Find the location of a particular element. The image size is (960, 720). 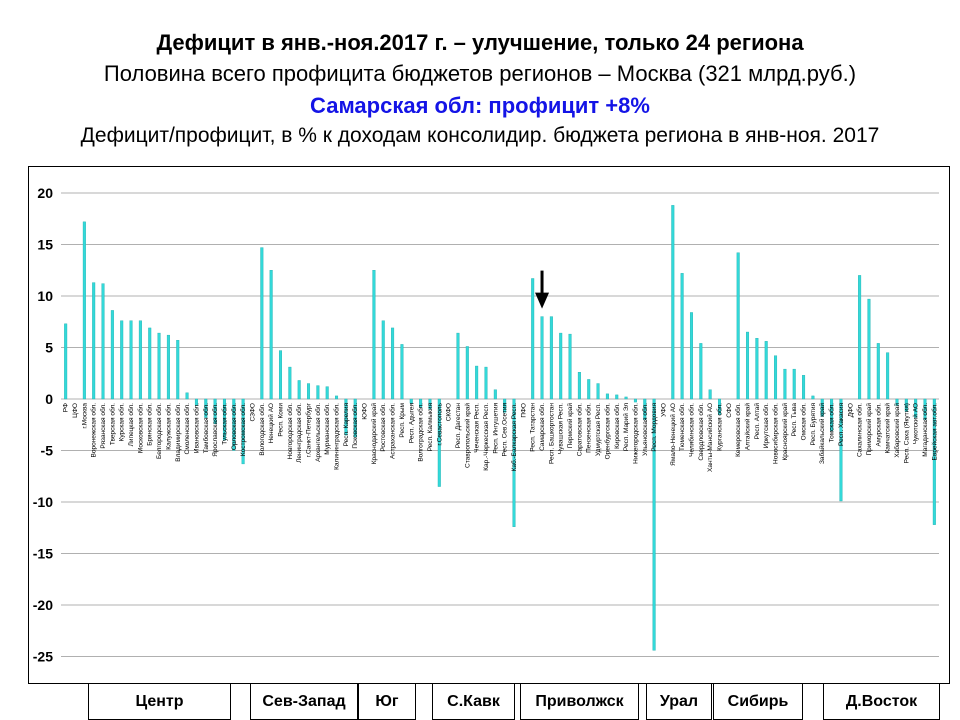

category-label: Краснодарский край is located at coordinates (374, 434).